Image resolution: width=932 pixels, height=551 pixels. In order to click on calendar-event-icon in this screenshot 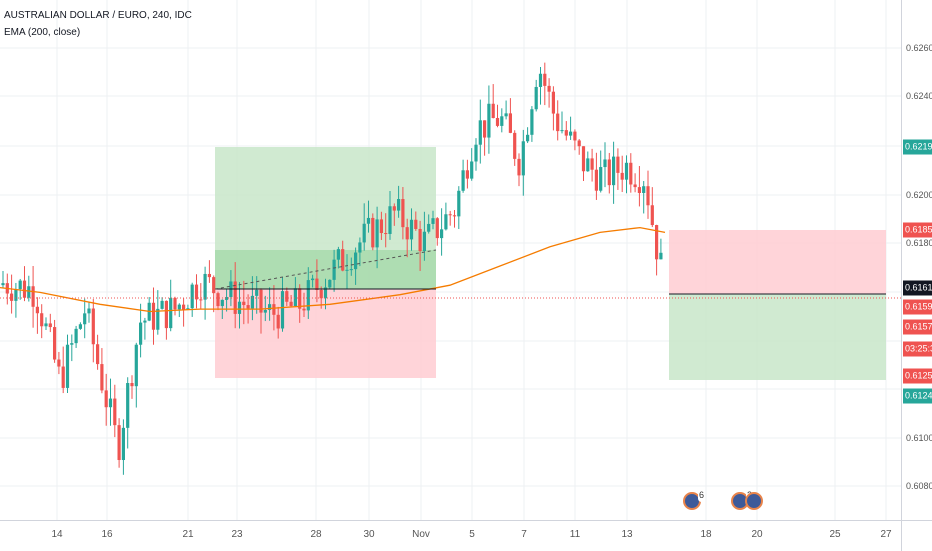, I will do `click(754, 501)`.